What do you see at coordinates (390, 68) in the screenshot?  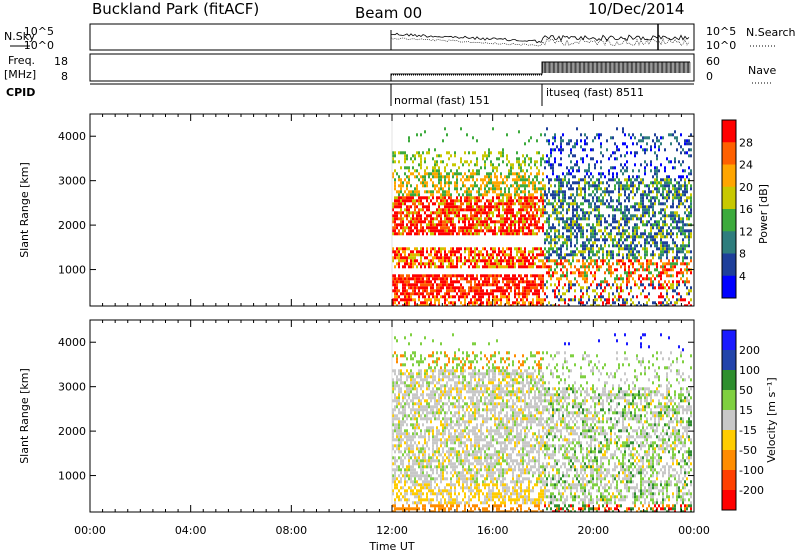 I see `freq-panel: Freq. [MHz] 18 8 60 0 Nave` at bounding box center [390, 68].